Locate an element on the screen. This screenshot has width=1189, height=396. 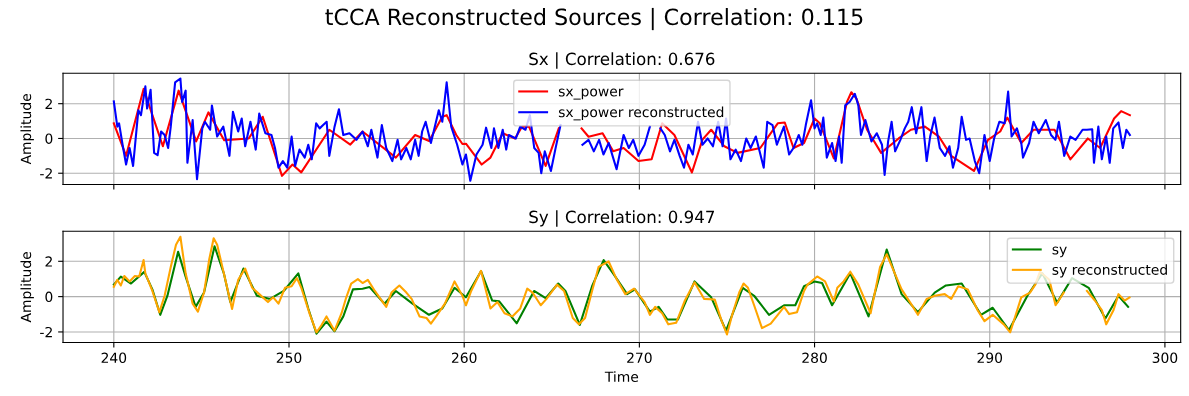
x-tick-label: 240 is located at coordinates (114, 358).